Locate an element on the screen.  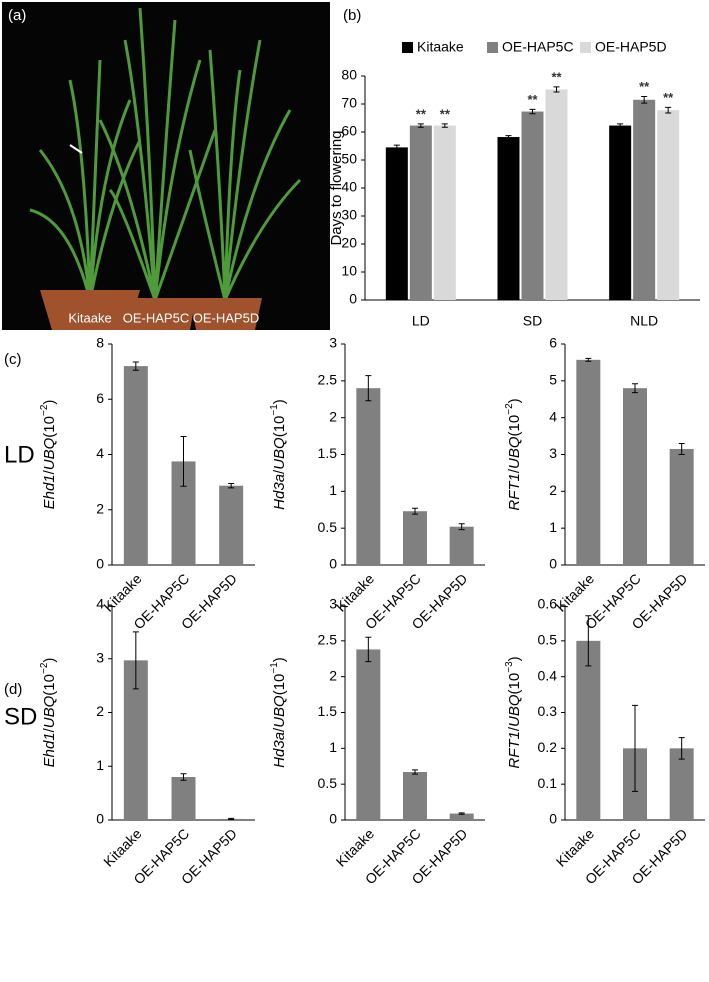
y-tick-label: 0.3 is located at coordinates (548, 711).